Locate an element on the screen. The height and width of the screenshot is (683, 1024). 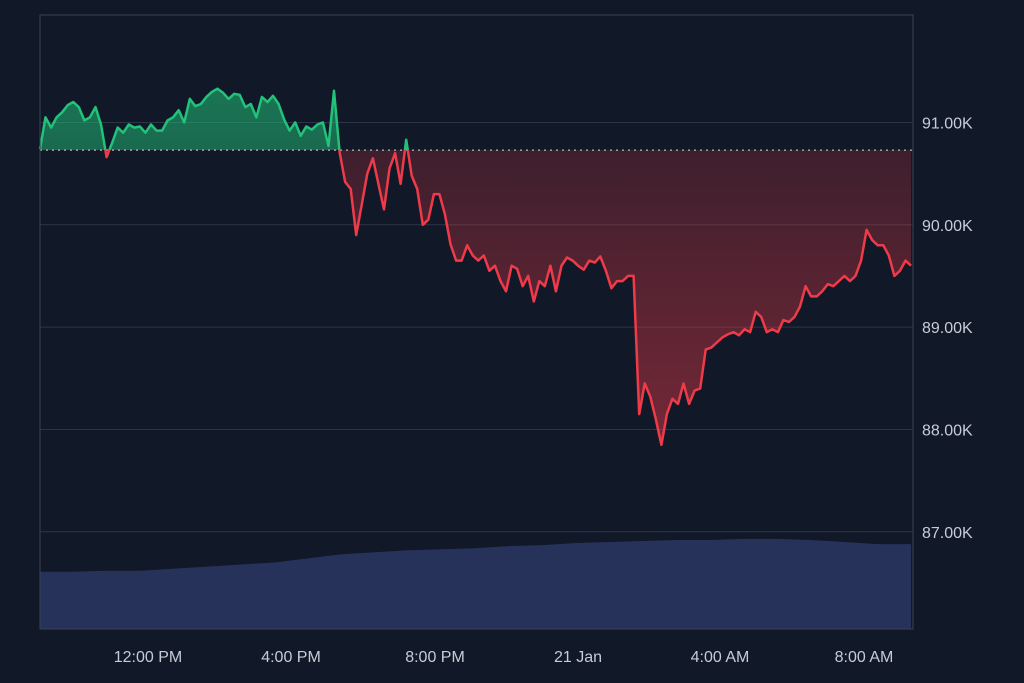
y-axis-ticks: 87.00K 88.00K 89.00K 90.00K 91.00K is located at coordinates (947, 328).